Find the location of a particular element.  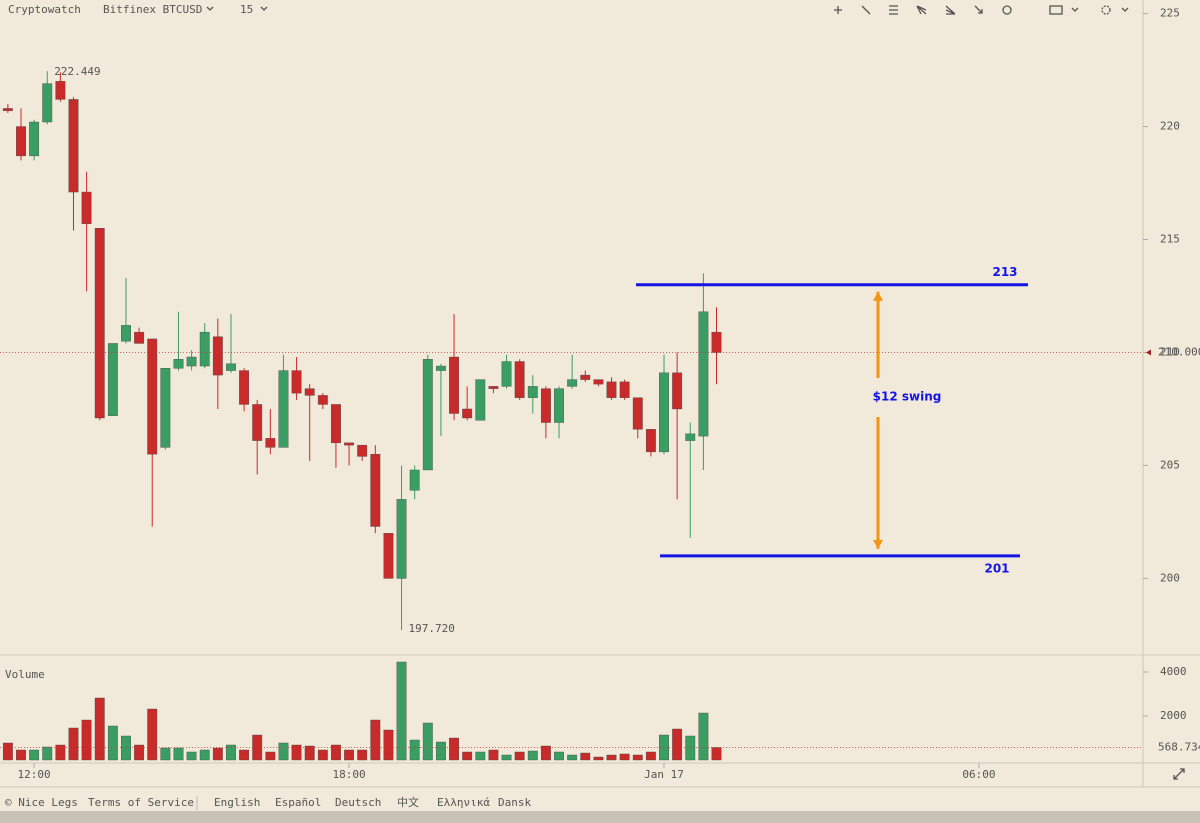

arrow-head is located at coordinates (878, 544).